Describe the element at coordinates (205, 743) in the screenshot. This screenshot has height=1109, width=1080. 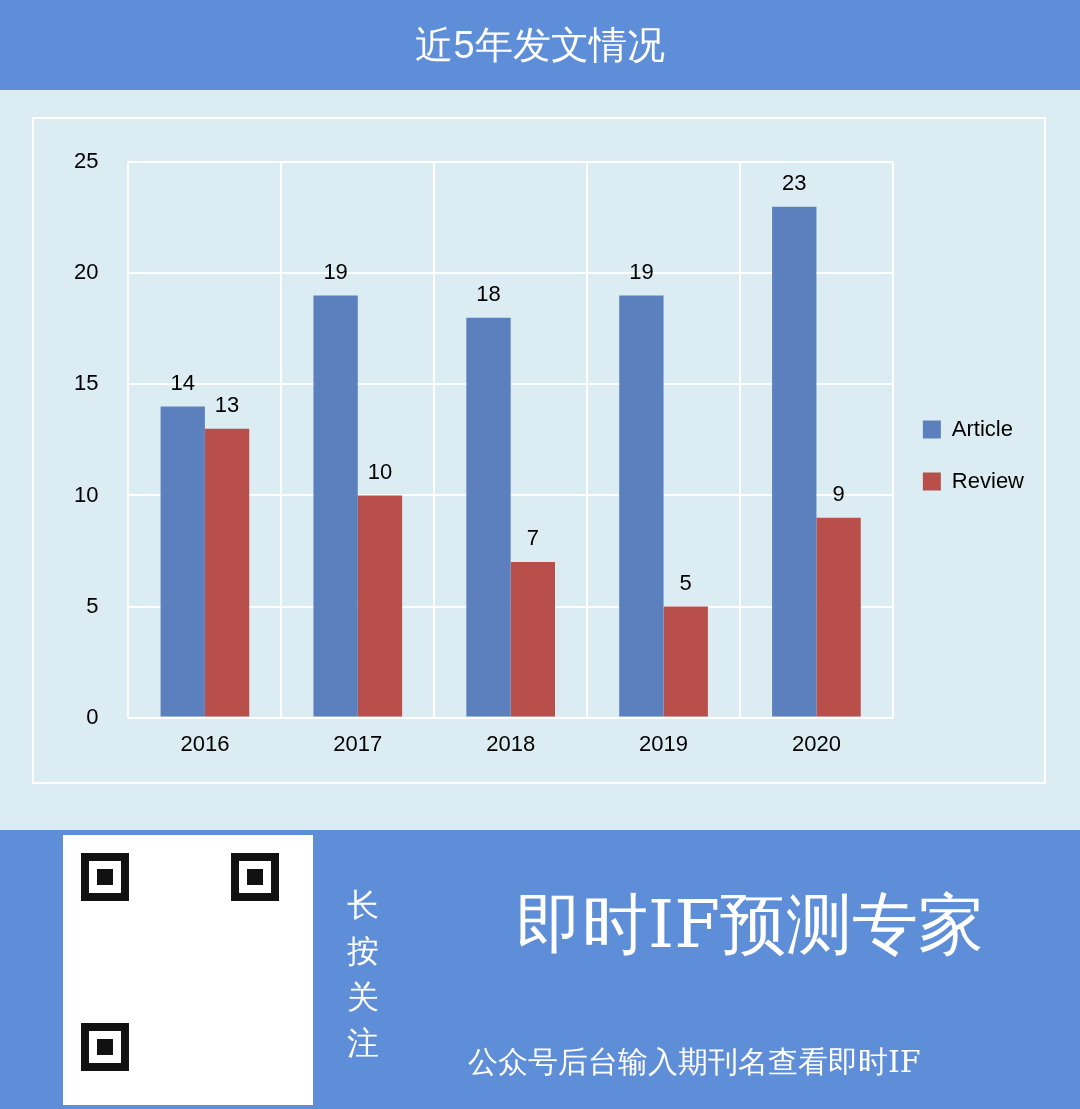
I see `x-tick-label: 2016` at that location.